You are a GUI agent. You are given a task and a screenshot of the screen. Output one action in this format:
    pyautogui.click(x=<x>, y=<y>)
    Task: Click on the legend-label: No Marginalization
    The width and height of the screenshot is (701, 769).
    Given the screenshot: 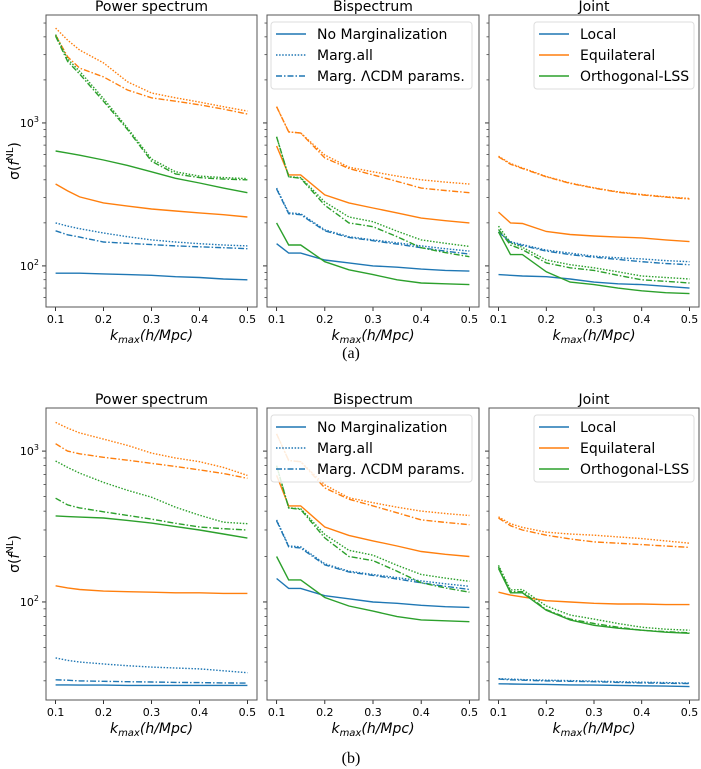 What is the action you would take?
    pyautogui.click(x=382, y=428)
    